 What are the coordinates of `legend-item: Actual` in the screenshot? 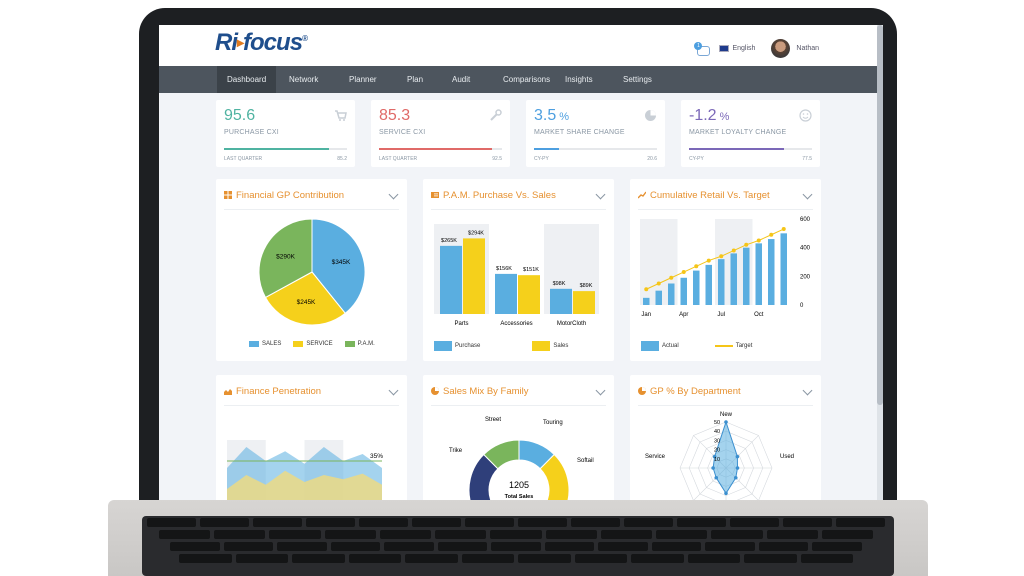 It's located at (660, 346).